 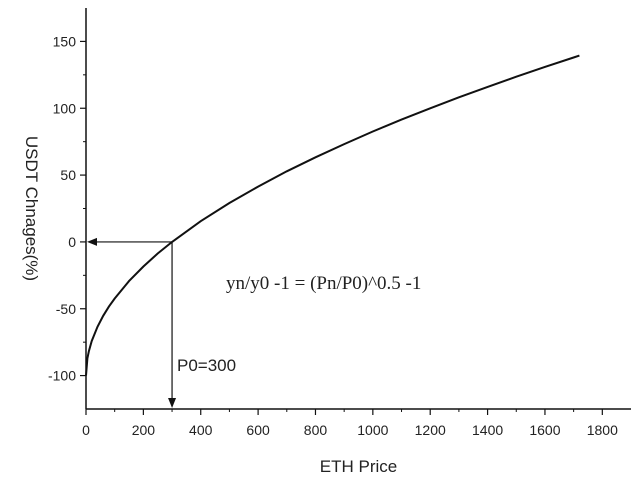 What do you see at coordinates (68, 175) in the screenshot?
I see `y-tick-label: 50` at bounding box center [68, 175].